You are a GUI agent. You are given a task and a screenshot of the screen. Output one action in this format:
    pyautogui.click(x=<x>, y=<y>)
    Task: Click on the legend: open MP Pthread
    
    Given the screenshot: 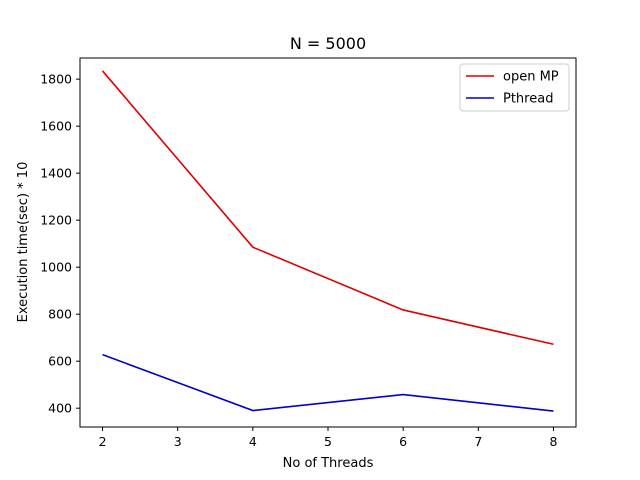 What is the action you would take?
    pyautogui.click(x=514, y=87)
    